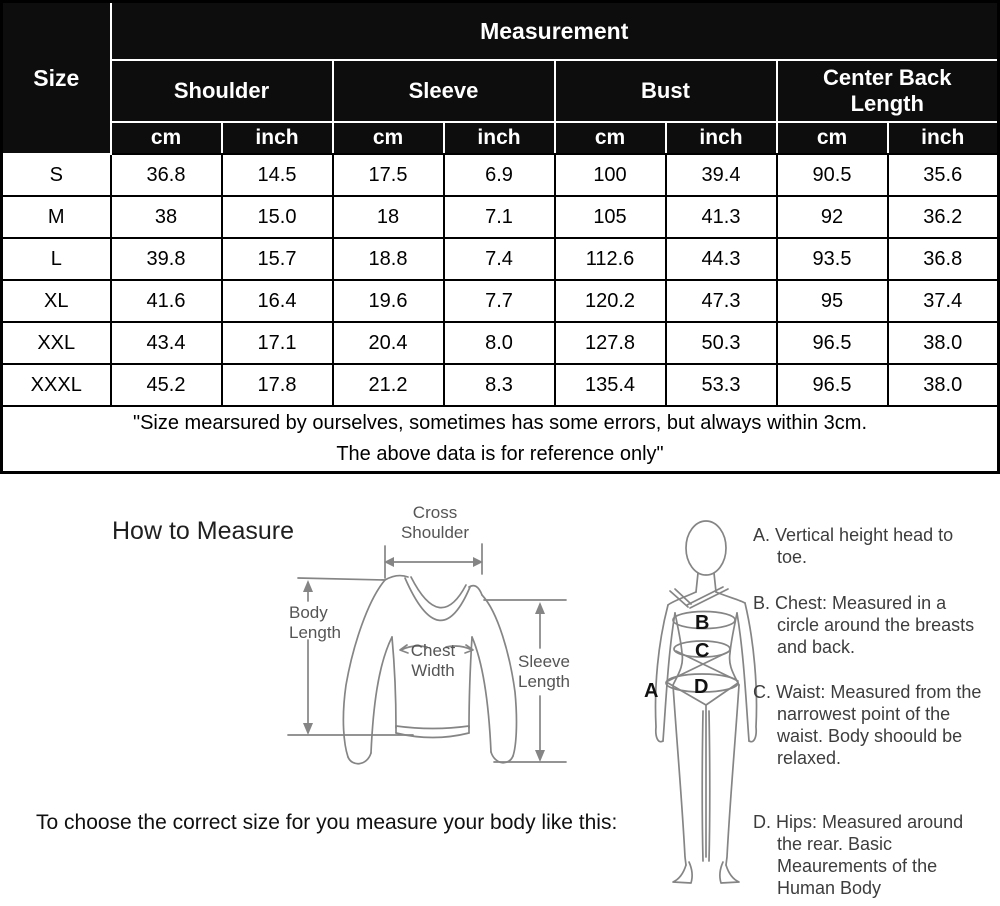 The height and width of the screenshot is (906, 1000). I want to click on value-cell: 120.2, so click(610, 301).